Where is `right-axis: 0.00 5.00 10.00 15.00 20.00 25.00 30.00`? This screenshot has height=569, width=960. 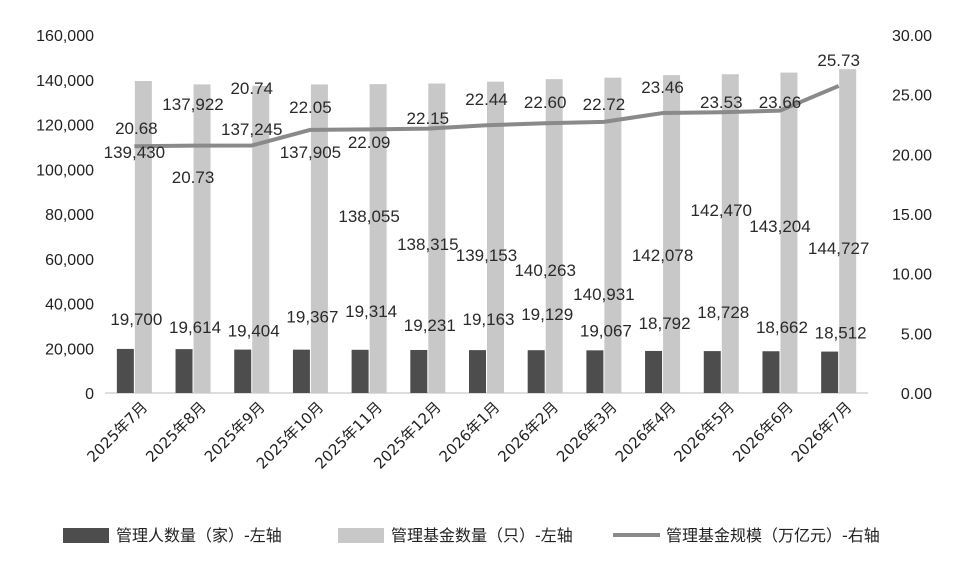 right-axis: 0.00 5.00 10.00 15.00 20.00 25.00 30.00 is located at coordinates (912, 215).